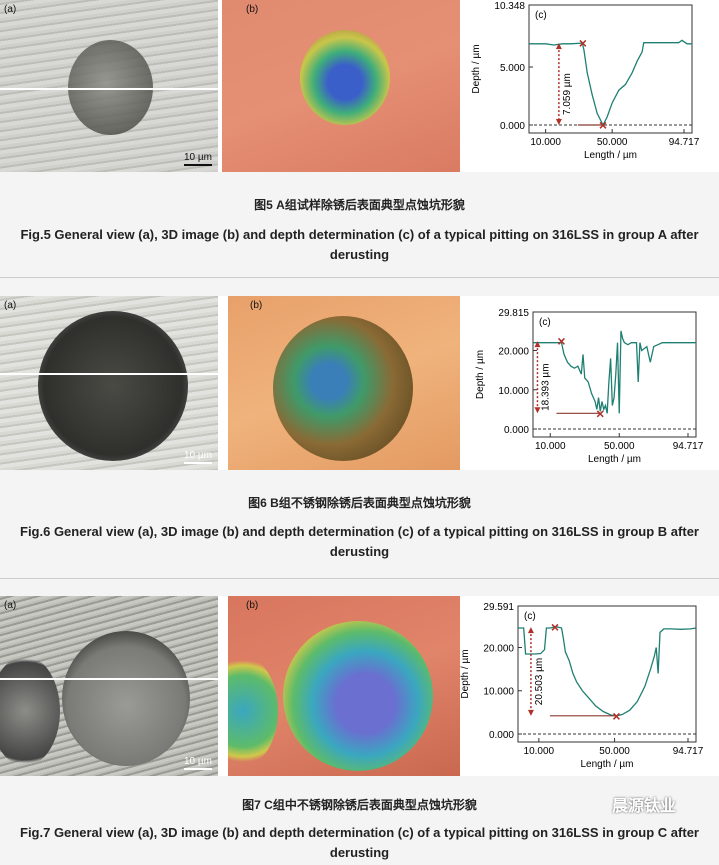 The image size is (719, 865). I want to click on y-max-label: 10.348, so click(509, 6).